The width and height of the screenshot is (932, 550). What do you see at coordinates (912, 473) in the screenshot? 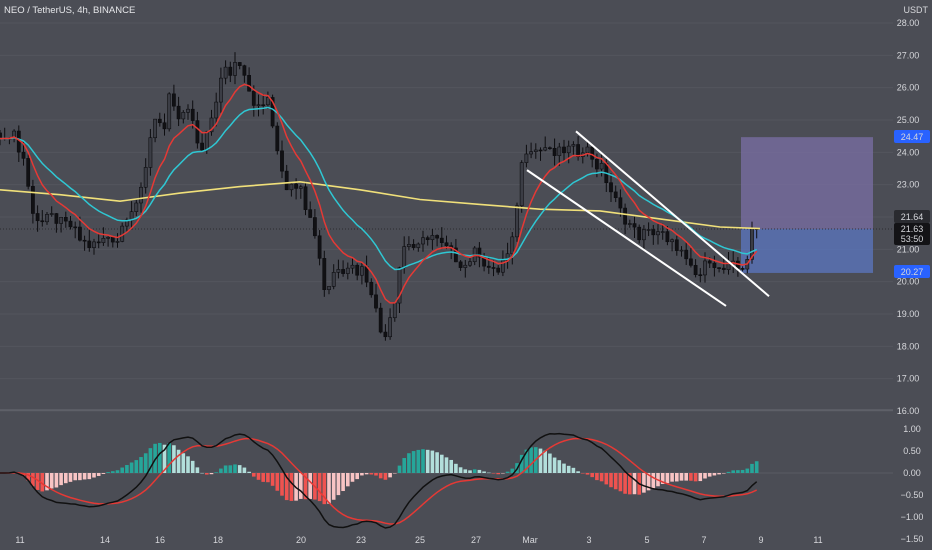
I see `macd-tick-label: 0.00` at bounding box center [912, 473].